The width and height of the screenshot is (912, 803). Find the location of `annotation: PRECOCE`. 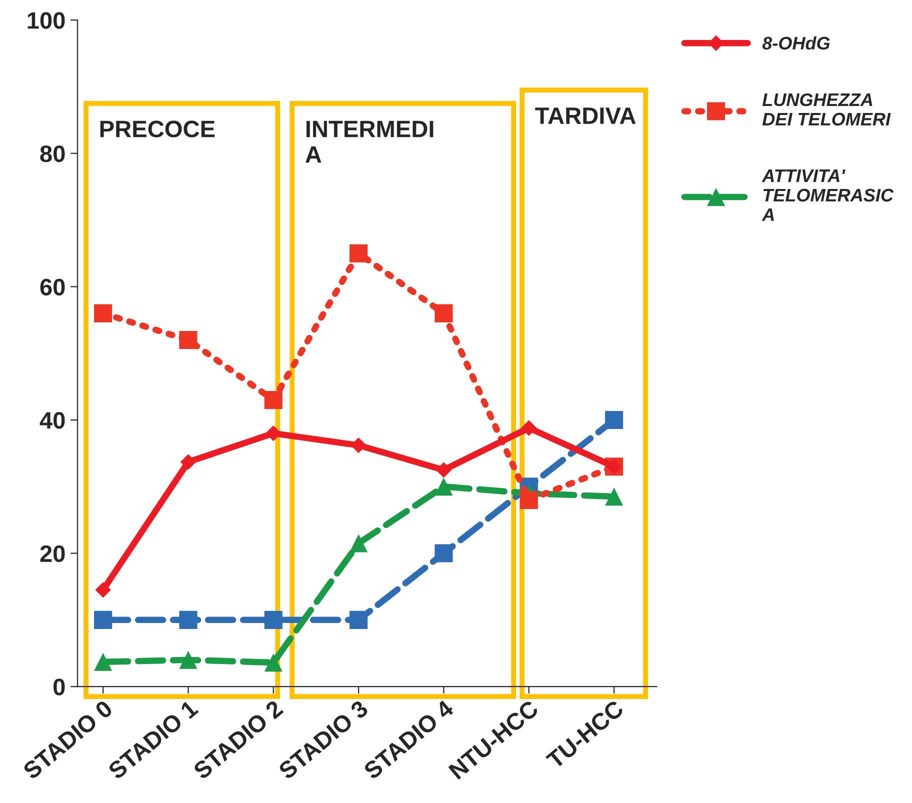

annotation: PRECOCE is located at coordinates (157, 129).